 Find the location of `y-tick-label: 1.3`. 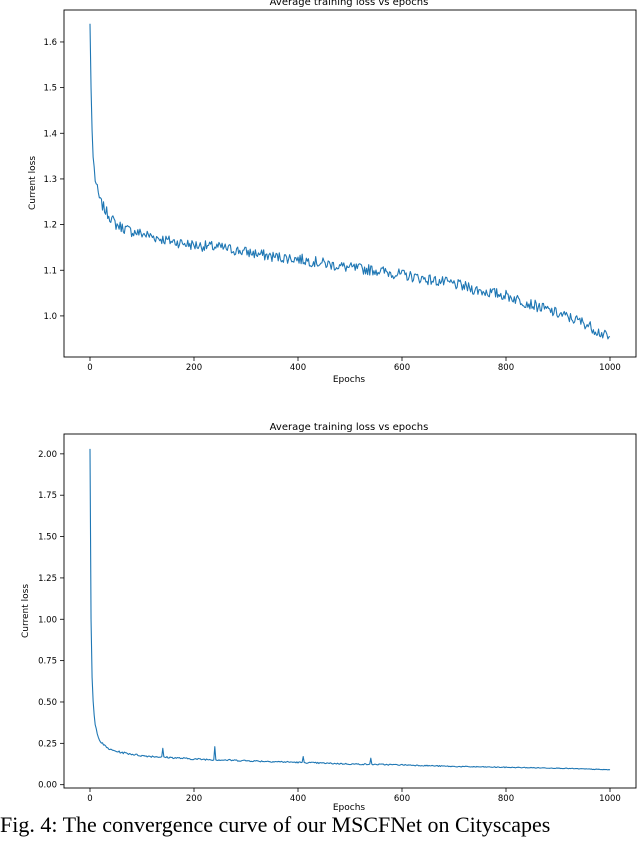

y-tick-label: 1.3 is located at coordinates (50, 180).